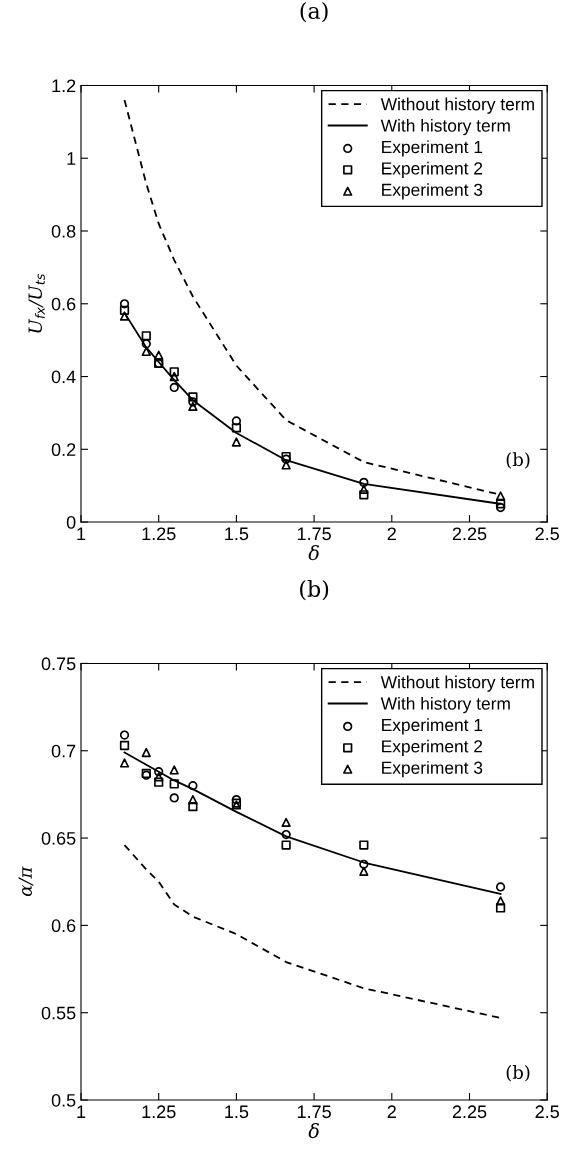 The height and width of the screenshot is (1155, 561). I want to click on y-tick-label: 0.65, so click(58, 838).